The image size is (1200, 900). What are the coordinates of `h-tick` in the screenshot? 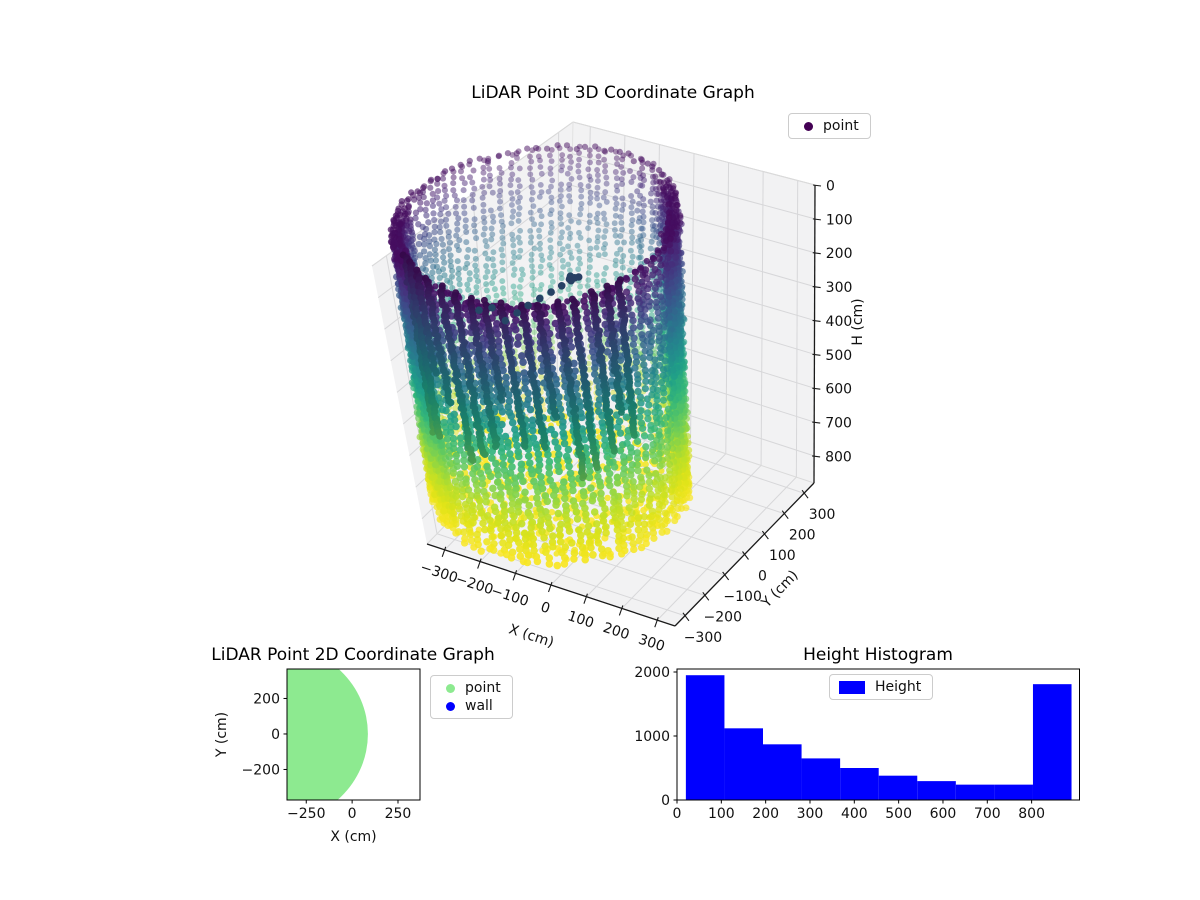 It's located at (816, 388).